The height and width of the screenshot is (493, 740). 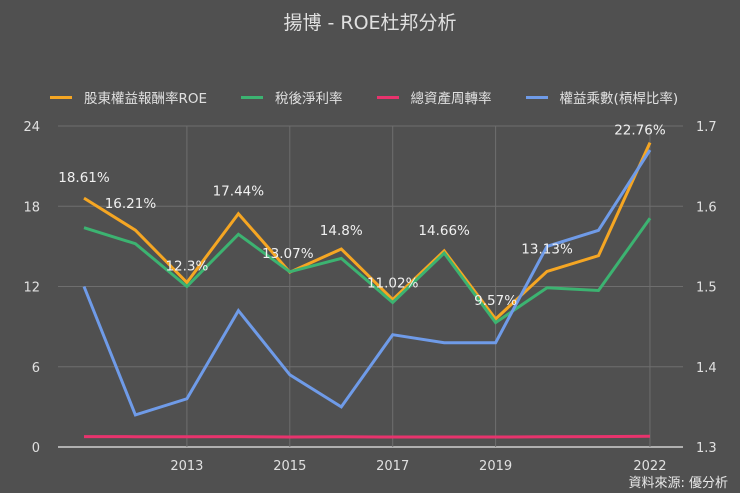 What do you see at coordinates (289, 466) in the screenshot?
I see `x-tick-label: 2015` at bounding box center [289, 466].